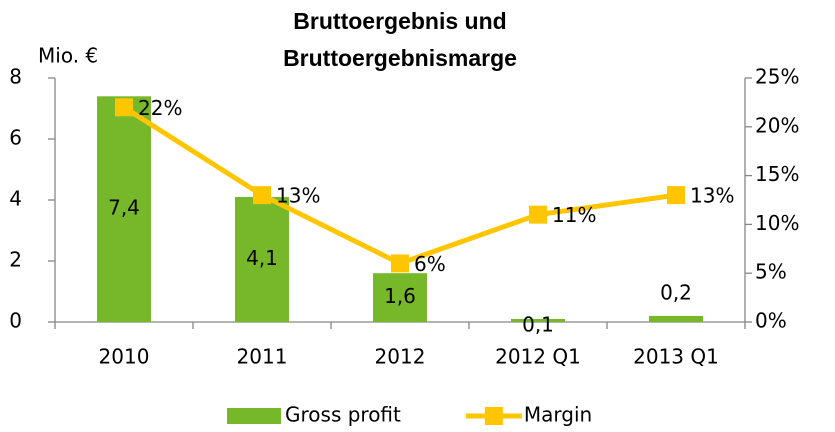 This screenshot has height=432, width=835. What do you see at coordinates (558, 415) in the screenshot?
I see `legend-label: Margin` at bounding box center [558, 415].